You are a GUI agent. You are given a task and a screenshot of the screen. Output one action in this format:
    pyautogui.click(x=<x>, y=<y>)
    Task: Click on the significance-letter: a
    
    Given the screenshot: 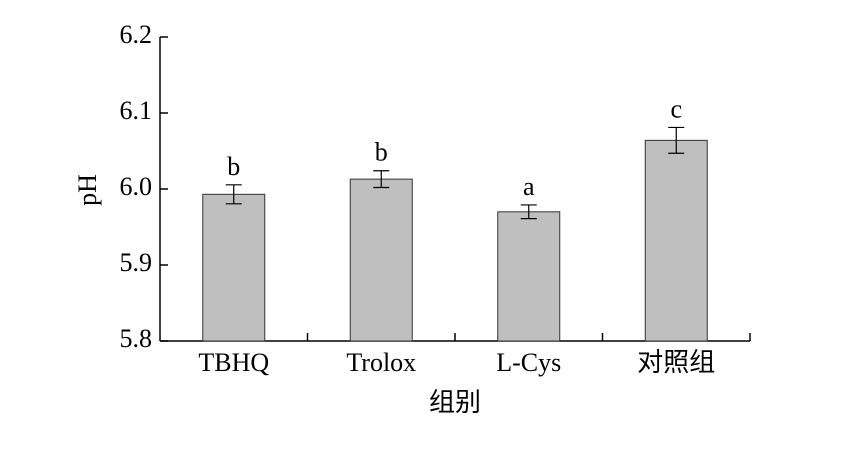 What is the action you would take?
    pyautogui.click(x=529, y=186)
    